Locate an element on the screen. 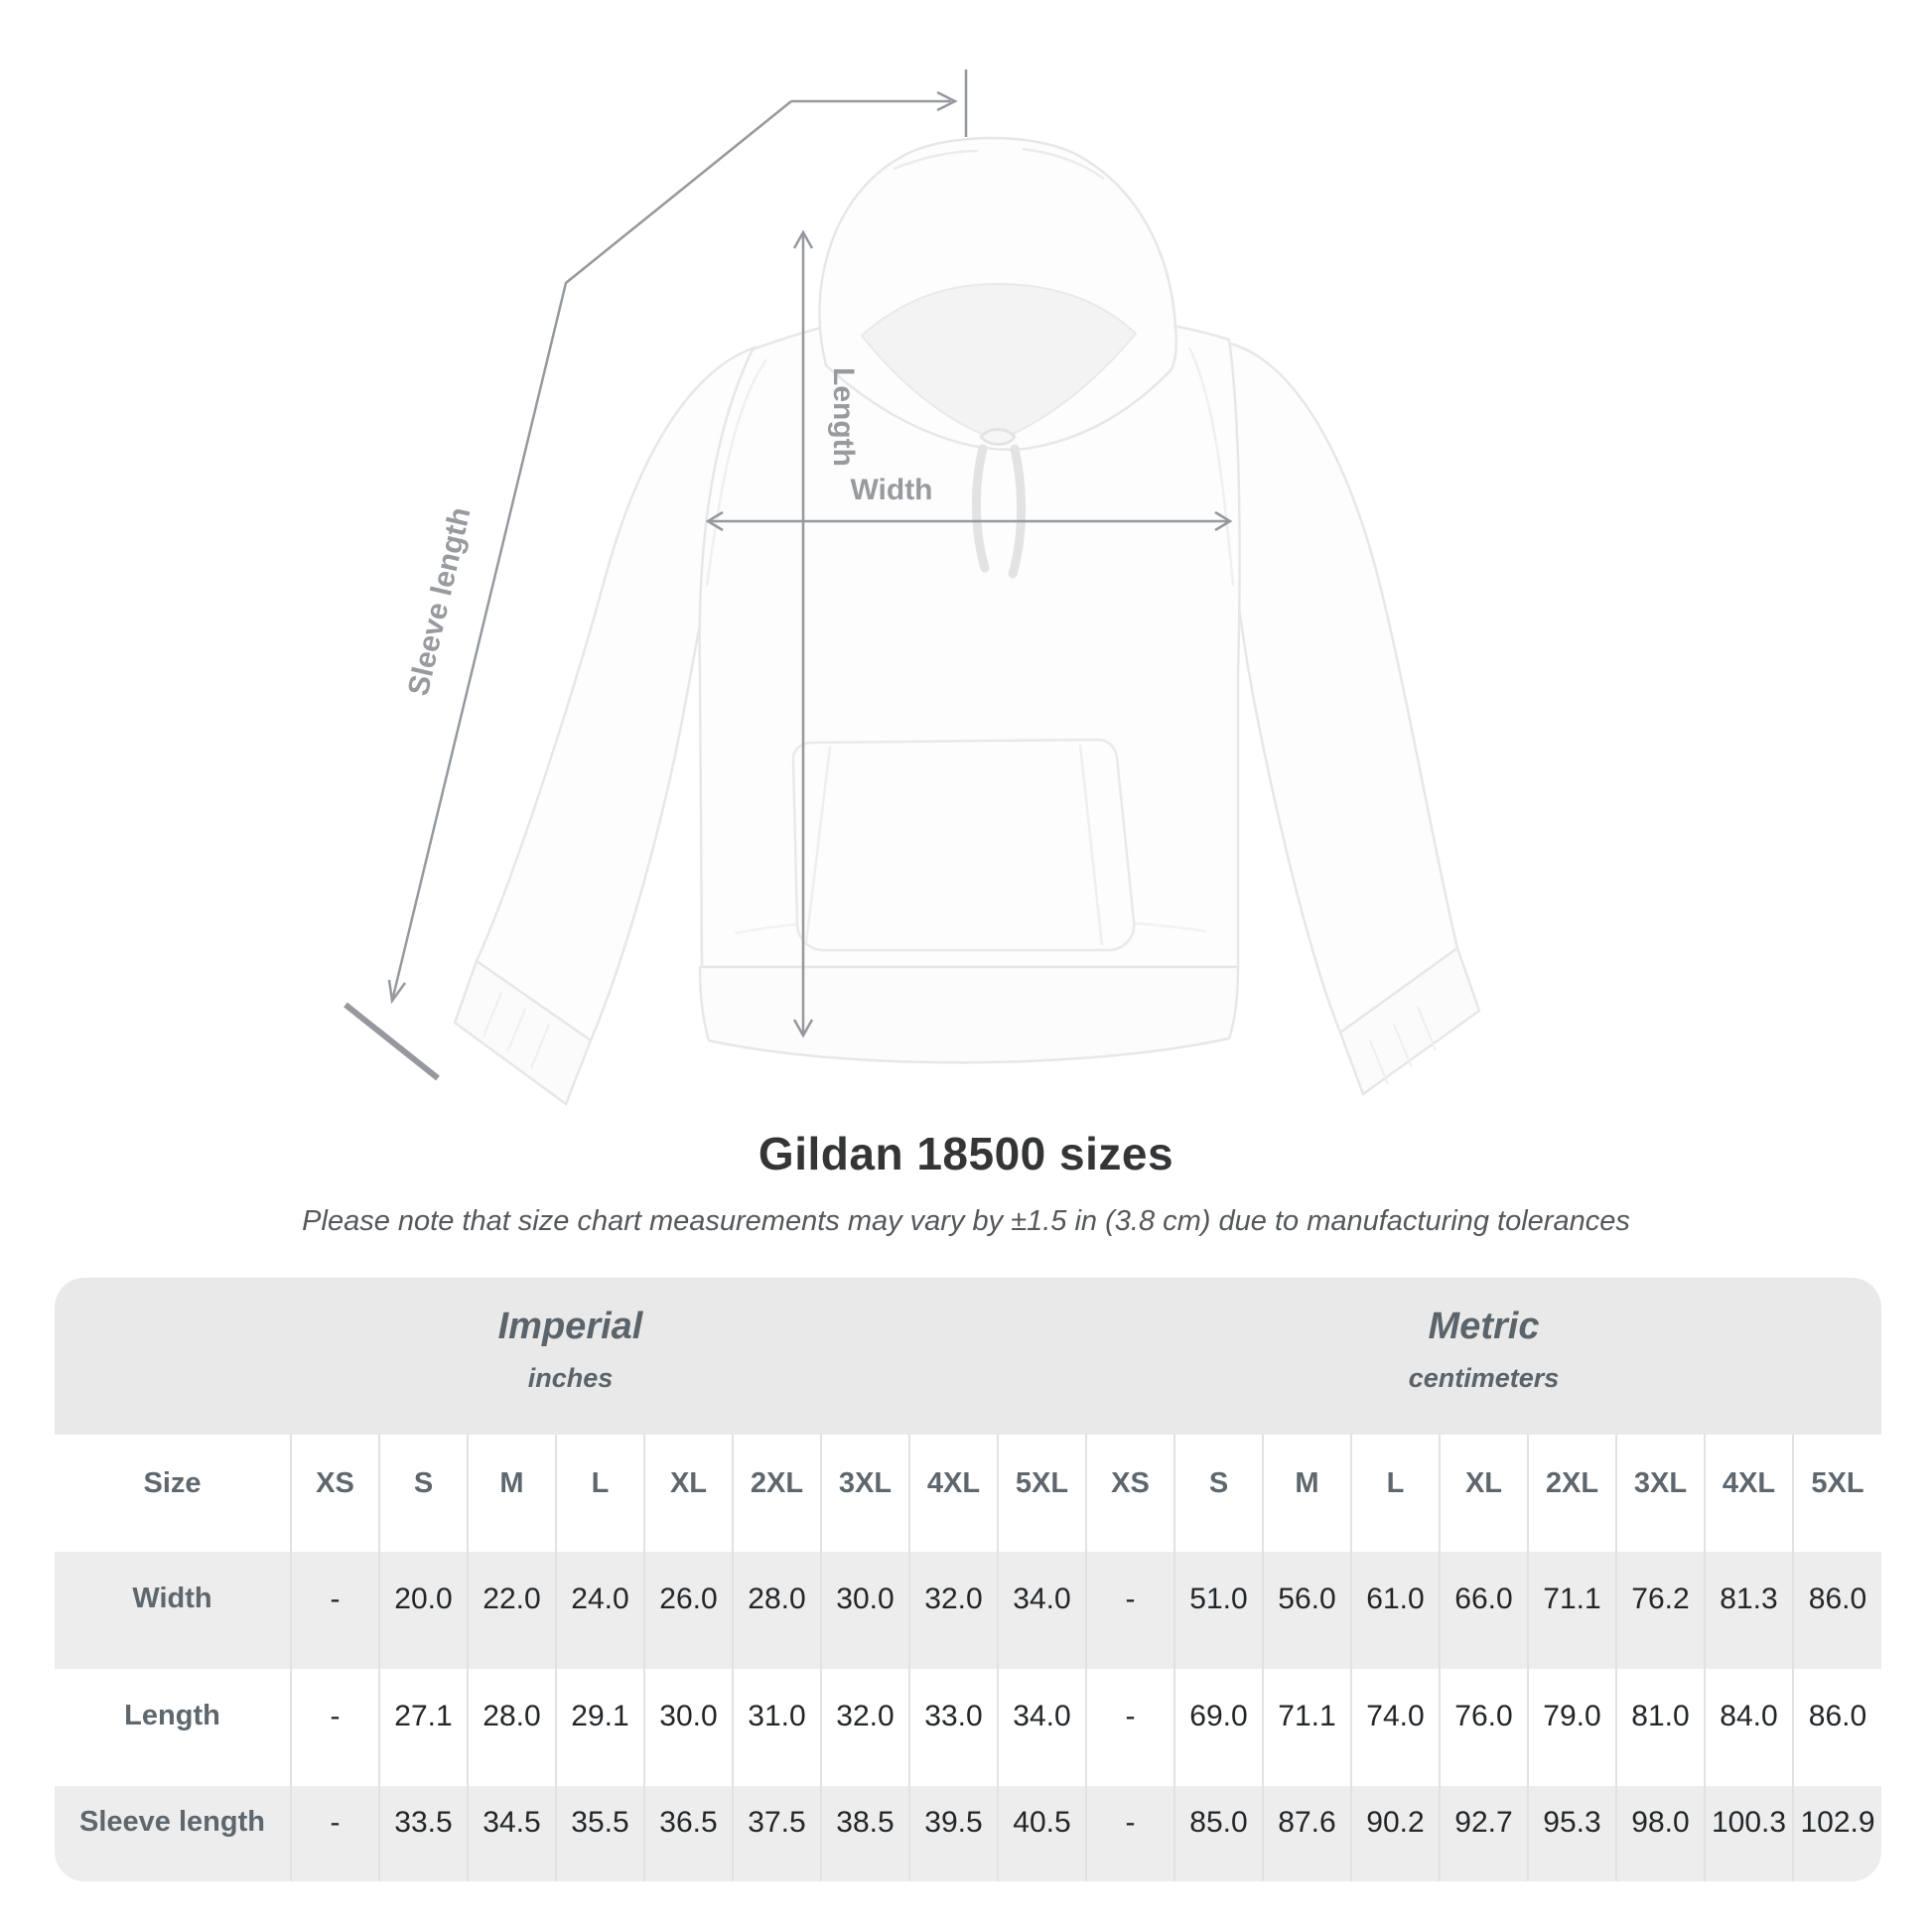 The width and height of the screenshot is (1932, 1932). size-header-metric-xs: XS is located at coordinates (1130, 1494).